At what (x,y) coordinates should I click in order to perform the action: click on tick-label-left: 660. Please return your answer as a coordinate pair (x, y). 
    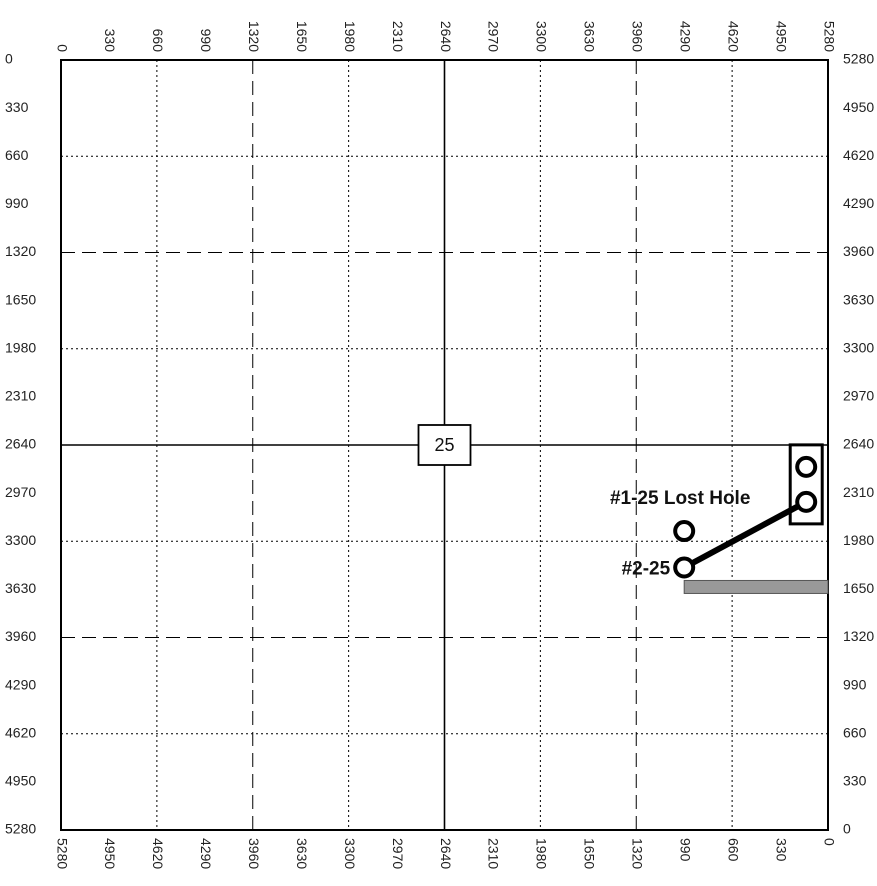
    Looking at the image, I should click on (17, 155).